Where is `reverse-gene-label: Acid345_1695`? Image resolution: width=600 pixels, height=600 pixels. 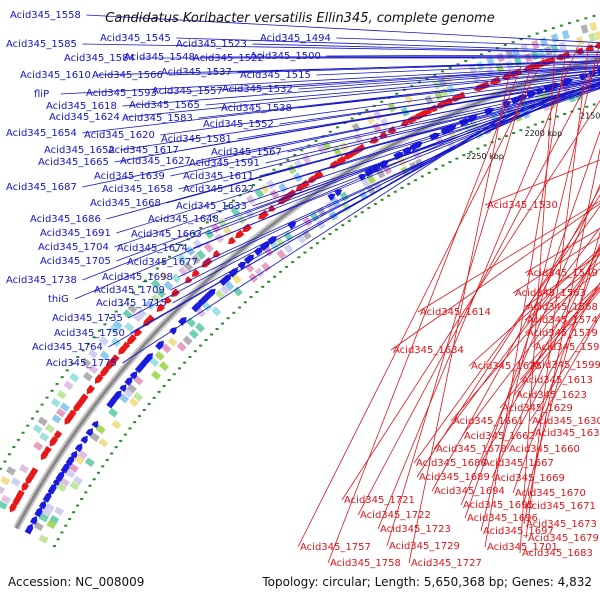
reverse-gene-label: Acid345_1695 is located at coordinates (498, 505).